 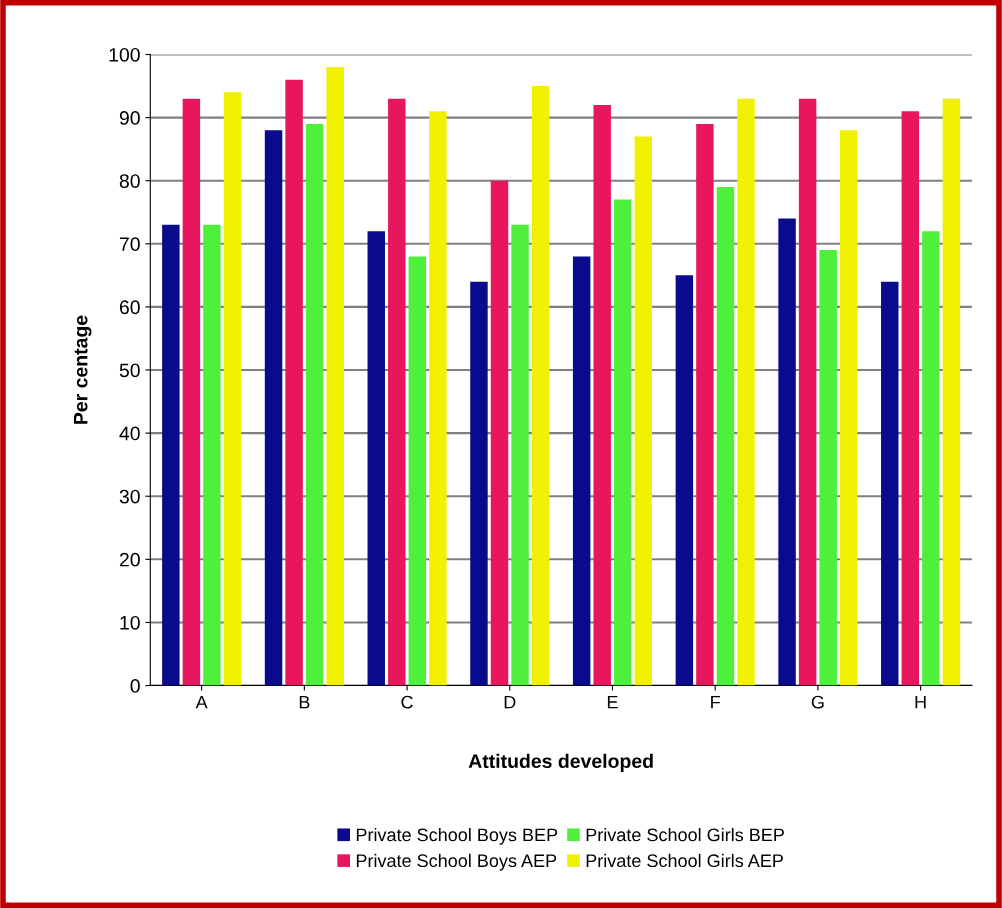 I want to click on x-axis-title: Attitudes developed, so click(x=560, y=762).